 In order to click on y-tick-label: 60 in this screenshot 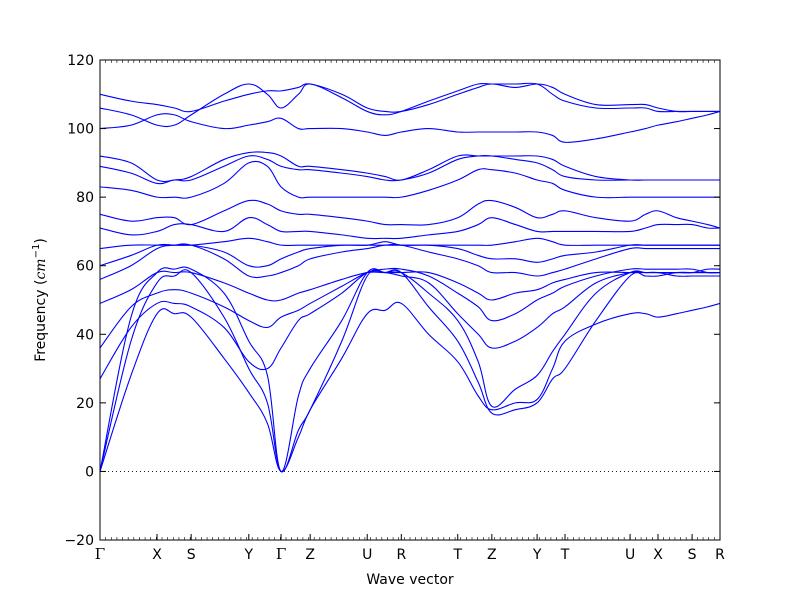, I will do `click(85, 267)`.